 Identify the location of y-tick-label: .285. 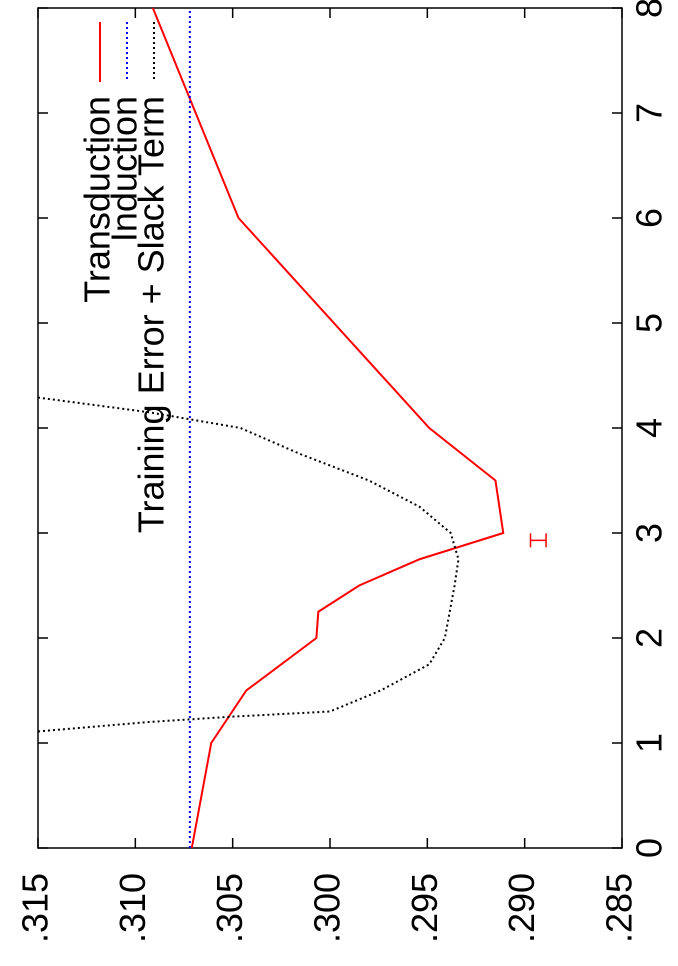
(619, 908).